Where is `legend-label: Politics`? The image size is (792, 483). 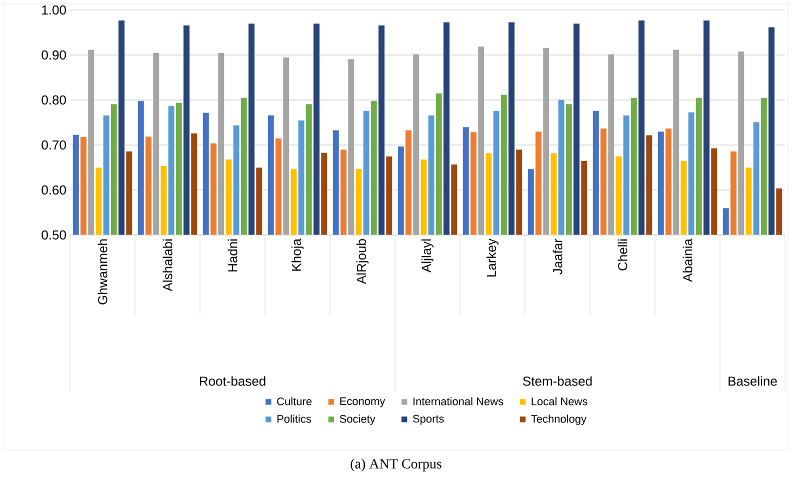 legend-label: Politics is located at coordinates (294, 418).